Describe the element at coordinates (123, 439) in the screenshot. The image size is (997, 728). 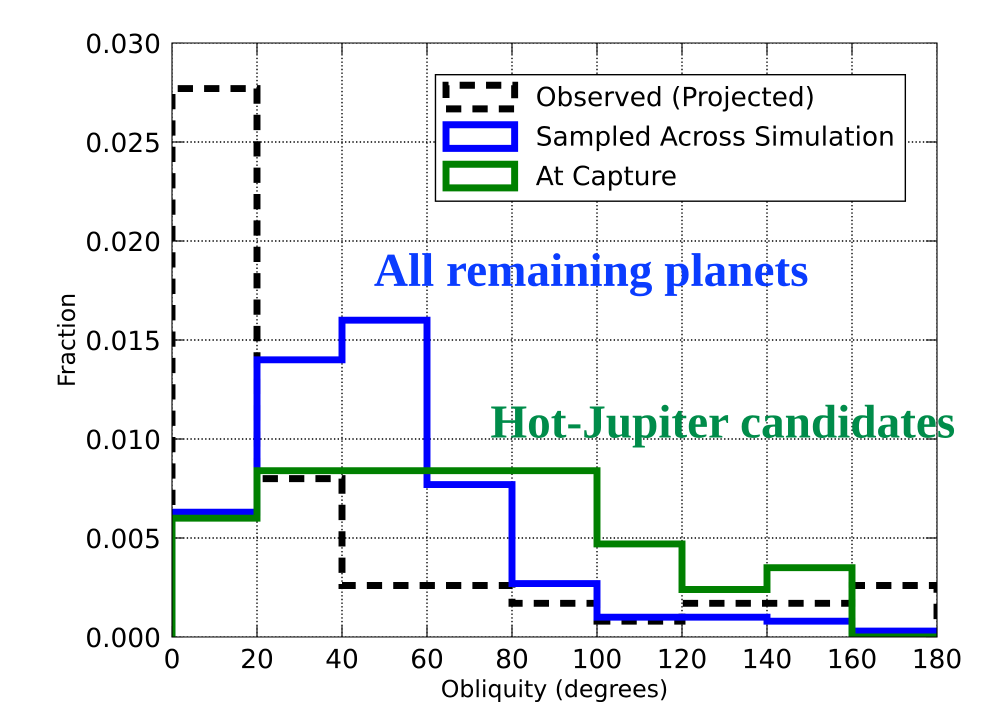
I see `y-tick-label: 0.010` at that location.